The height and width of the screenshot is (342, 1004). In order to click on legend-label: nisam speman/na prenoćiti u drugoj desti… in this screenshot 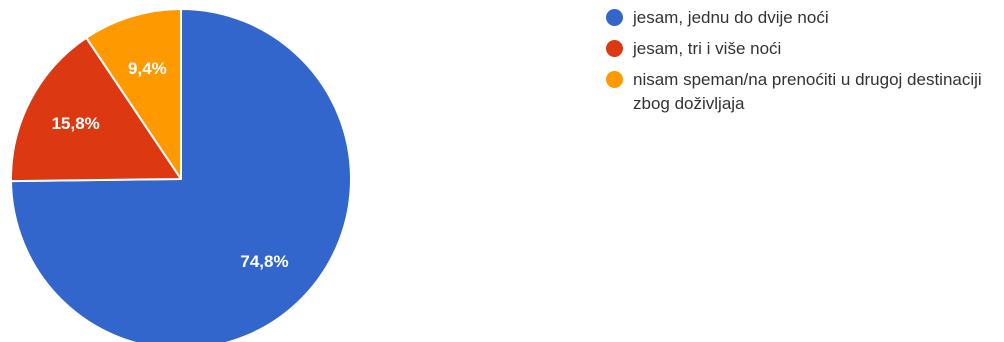, I will do `click(807, 91)`.